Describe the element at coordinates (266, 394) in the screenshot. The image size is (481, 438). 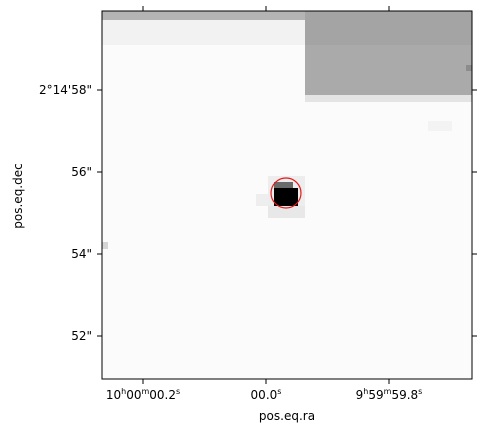
I see `x-tick-label-2: 00.0s` at that location.